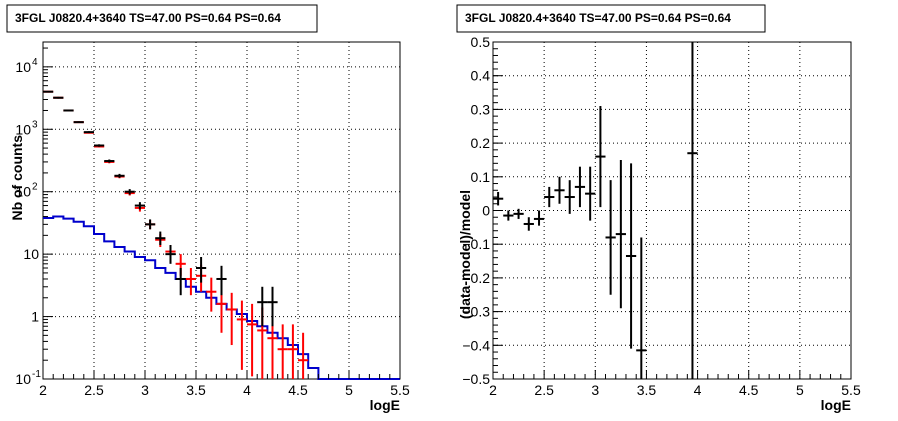  Describe the element at coordinates (247, 390) in the screenshot. I see `counts-x-tick-label: 4` at that location.